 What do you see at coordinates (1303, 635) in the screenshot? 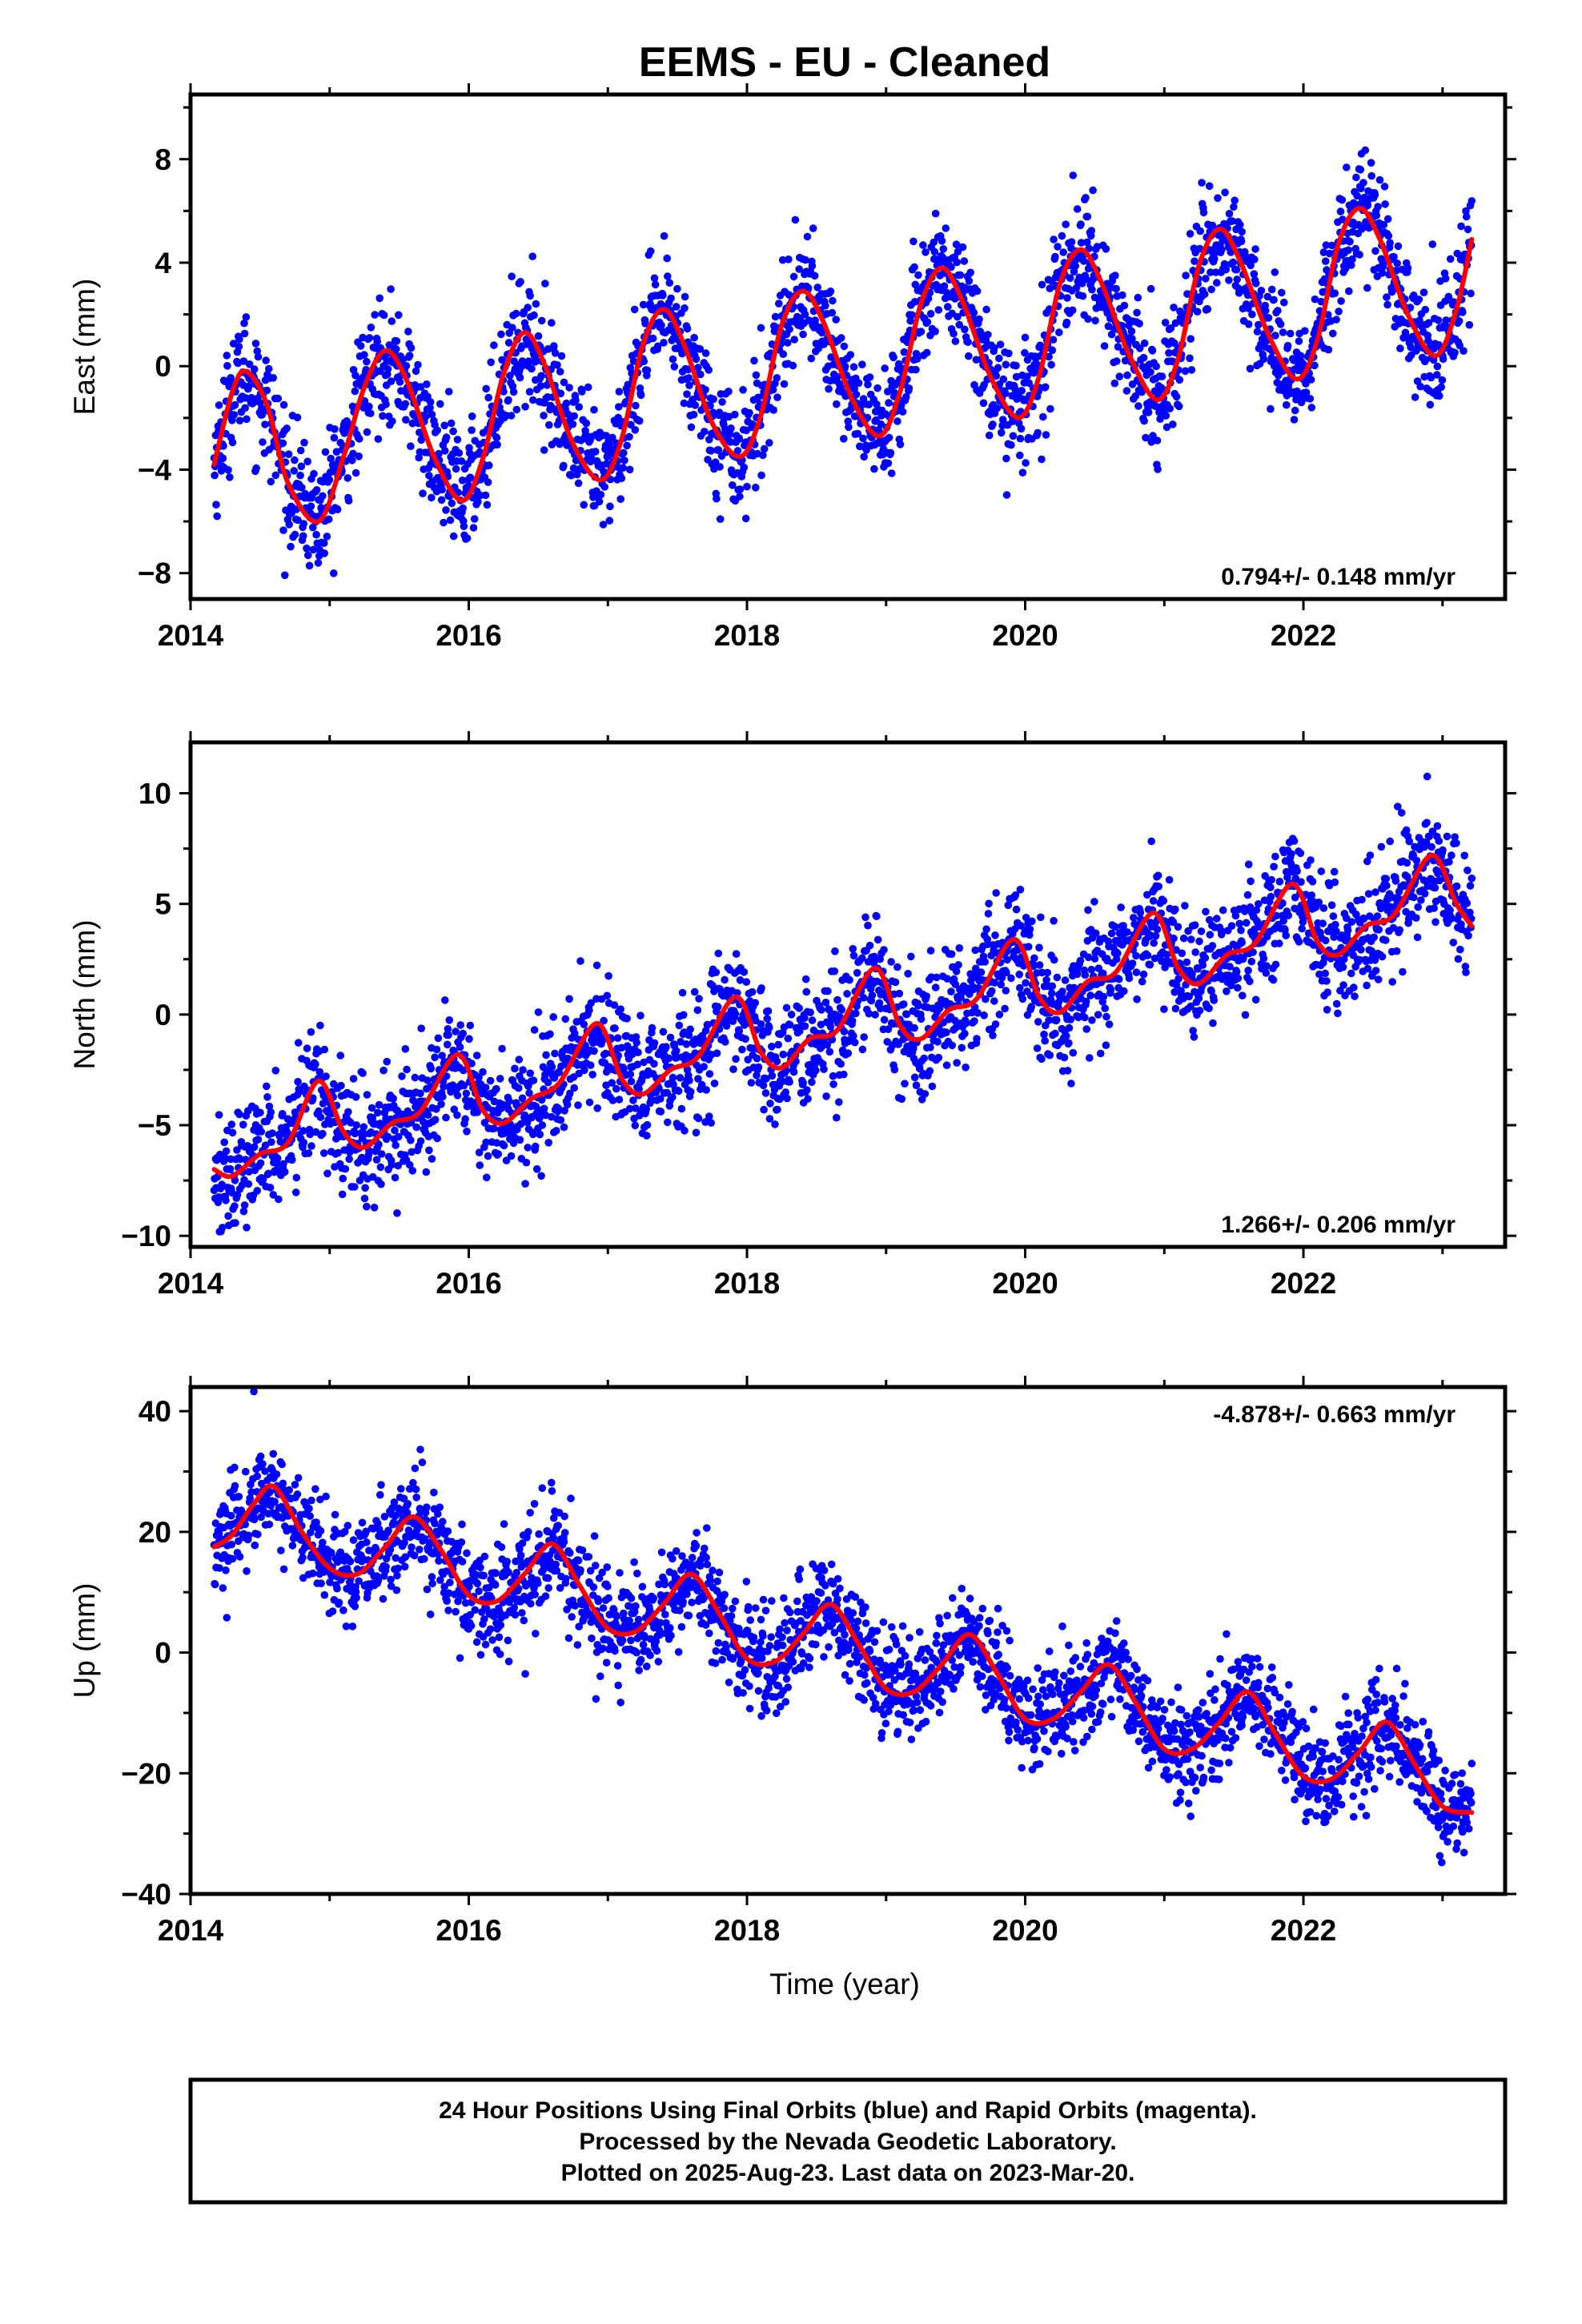
I see `east-x-tick-label: 2022` at bounding box center [1303, 635].